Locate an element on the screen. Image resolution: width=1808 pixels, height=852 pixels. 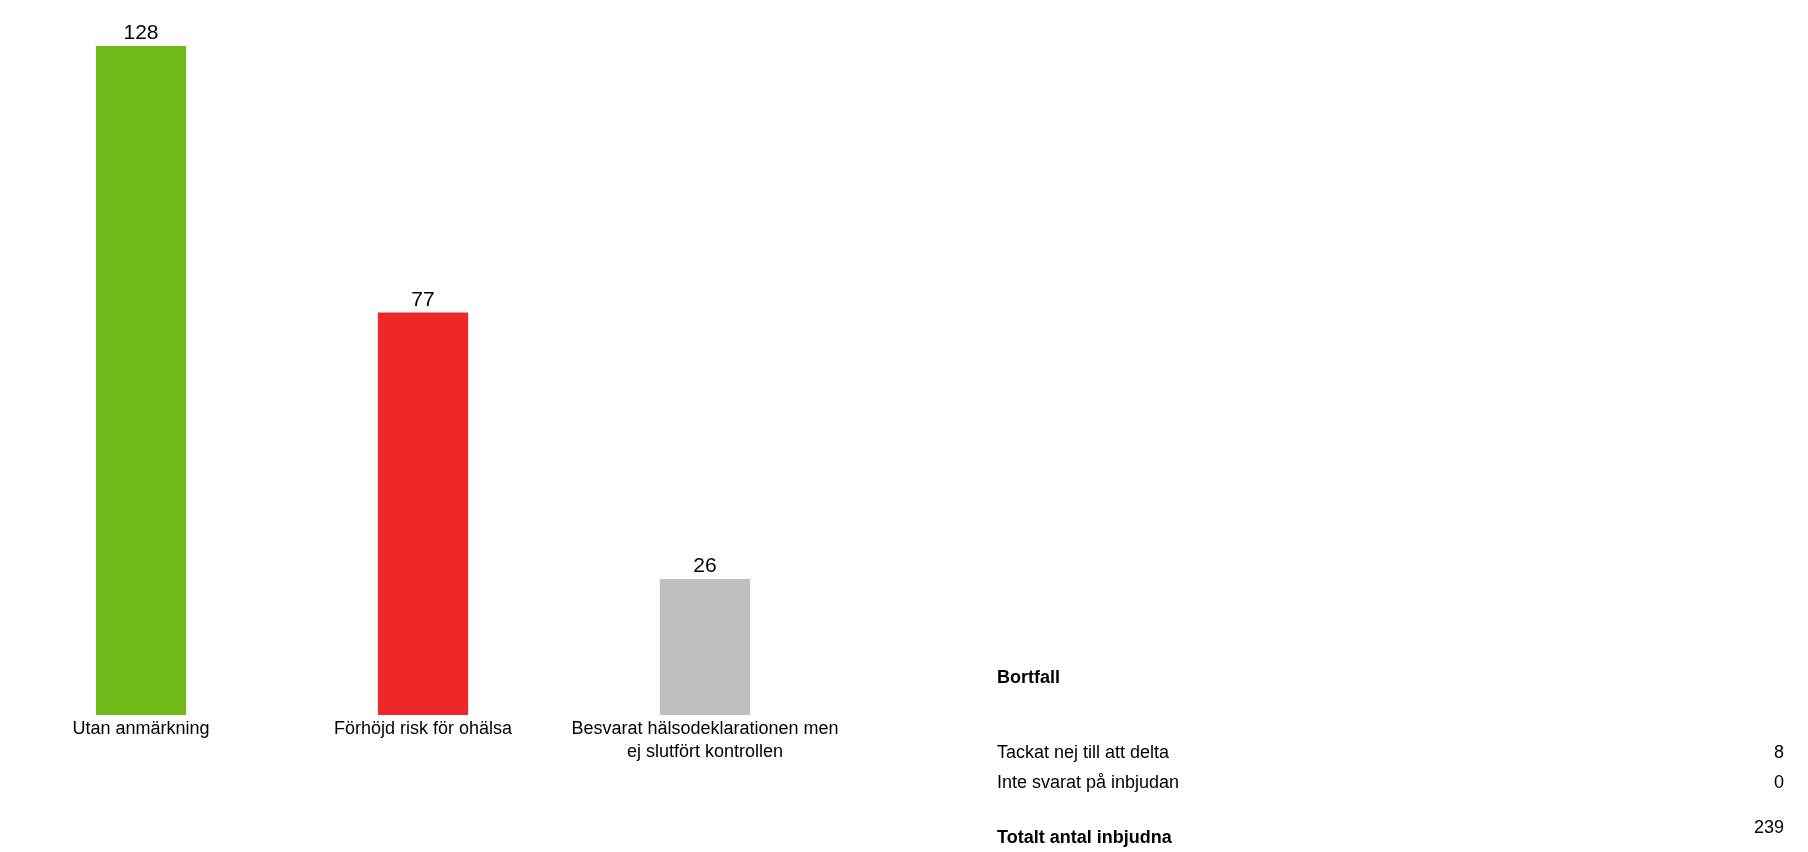
data-label: 77 is located at coordinates (423, 298).